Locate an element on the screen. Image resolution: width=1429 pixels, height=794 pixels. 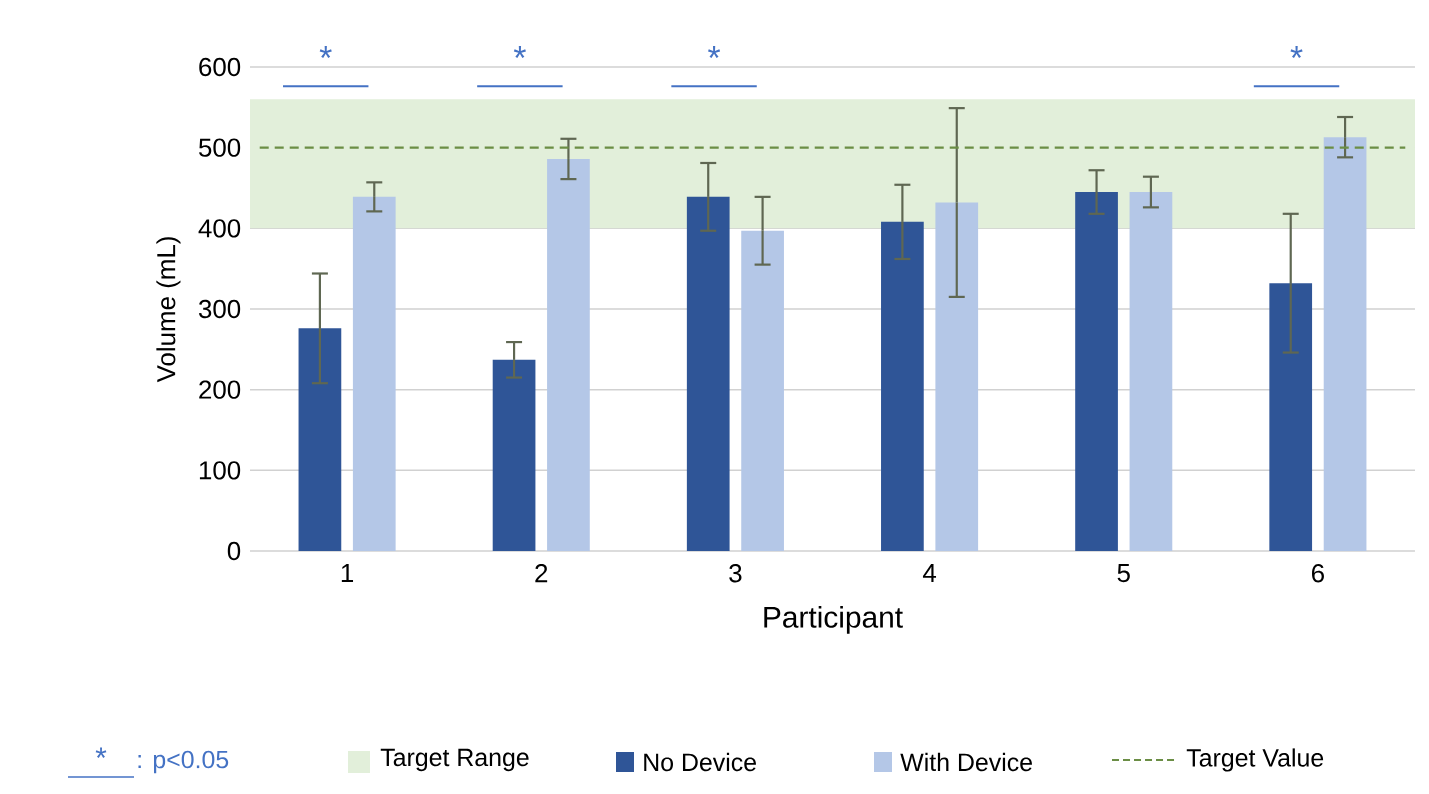
y-axis-title: Volume (mL) is located at coordinates (168, 310).